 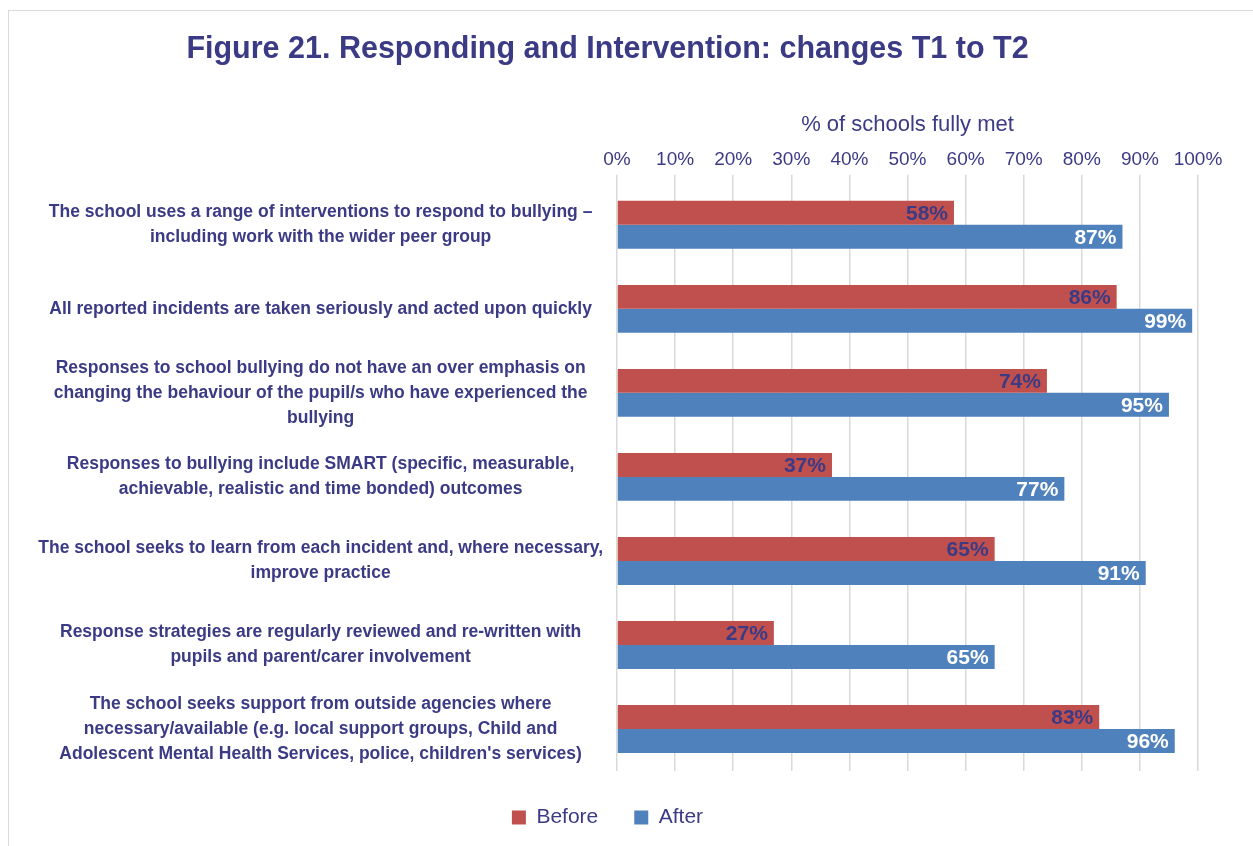 What do you see at coordinates (1037, 488) in the screenshot?
I see `data-label: 77%` at bounding box center [1037, 488].